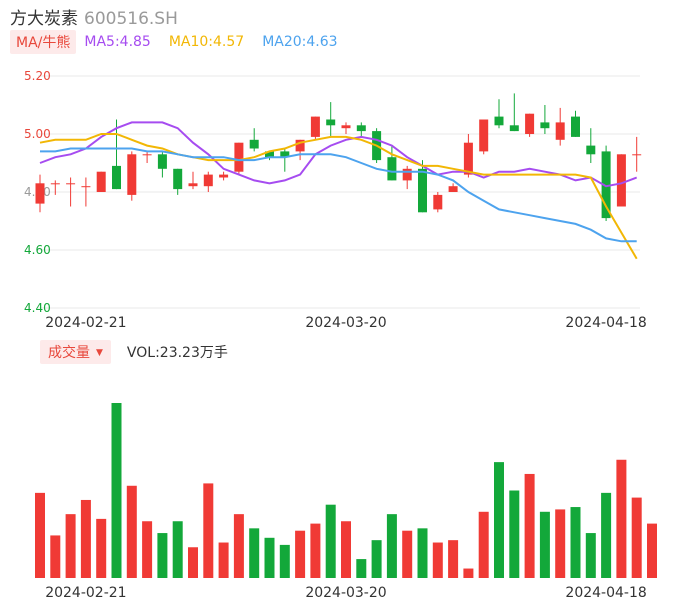 The image size is (686, 606). I want to click on stock-name: 方大炭素, so click(44, 19).